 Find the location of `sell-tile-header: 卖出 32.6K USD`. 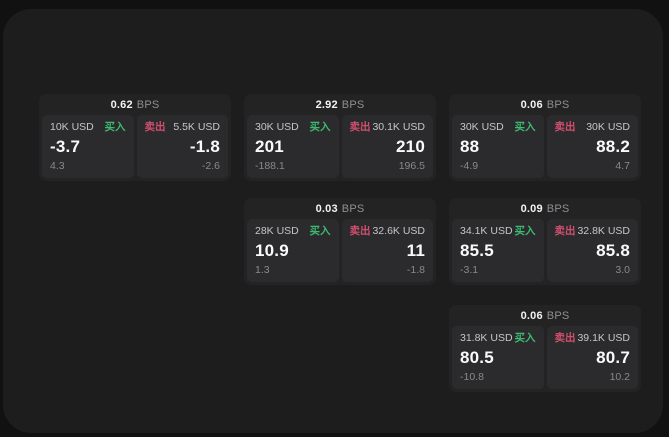

sell-tile-header: 卖出 32.6K USD is located at coordinates (388, 231).